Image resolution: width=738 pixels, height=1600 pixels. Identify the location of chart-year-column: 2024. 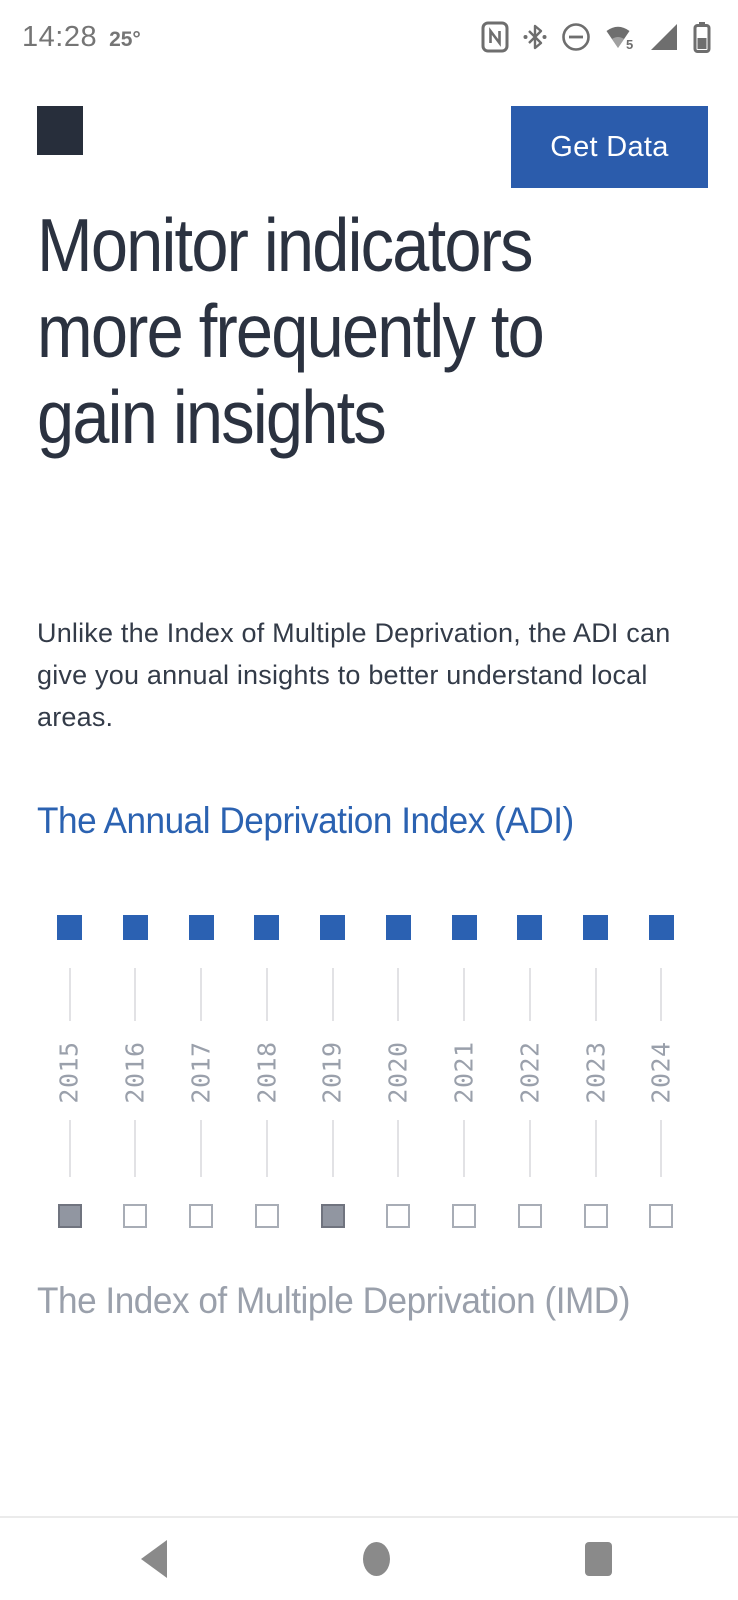
(661, 1071).